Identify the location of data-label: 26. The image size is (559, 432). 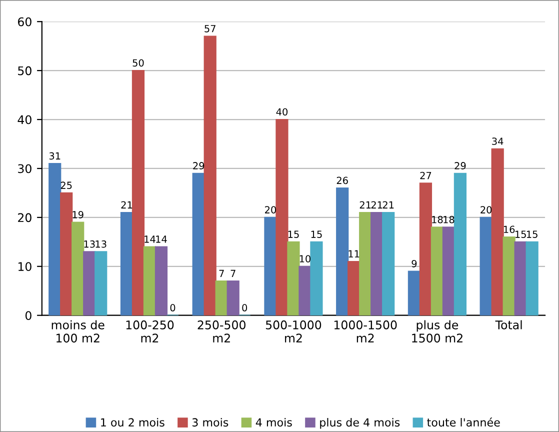
(342, 180).